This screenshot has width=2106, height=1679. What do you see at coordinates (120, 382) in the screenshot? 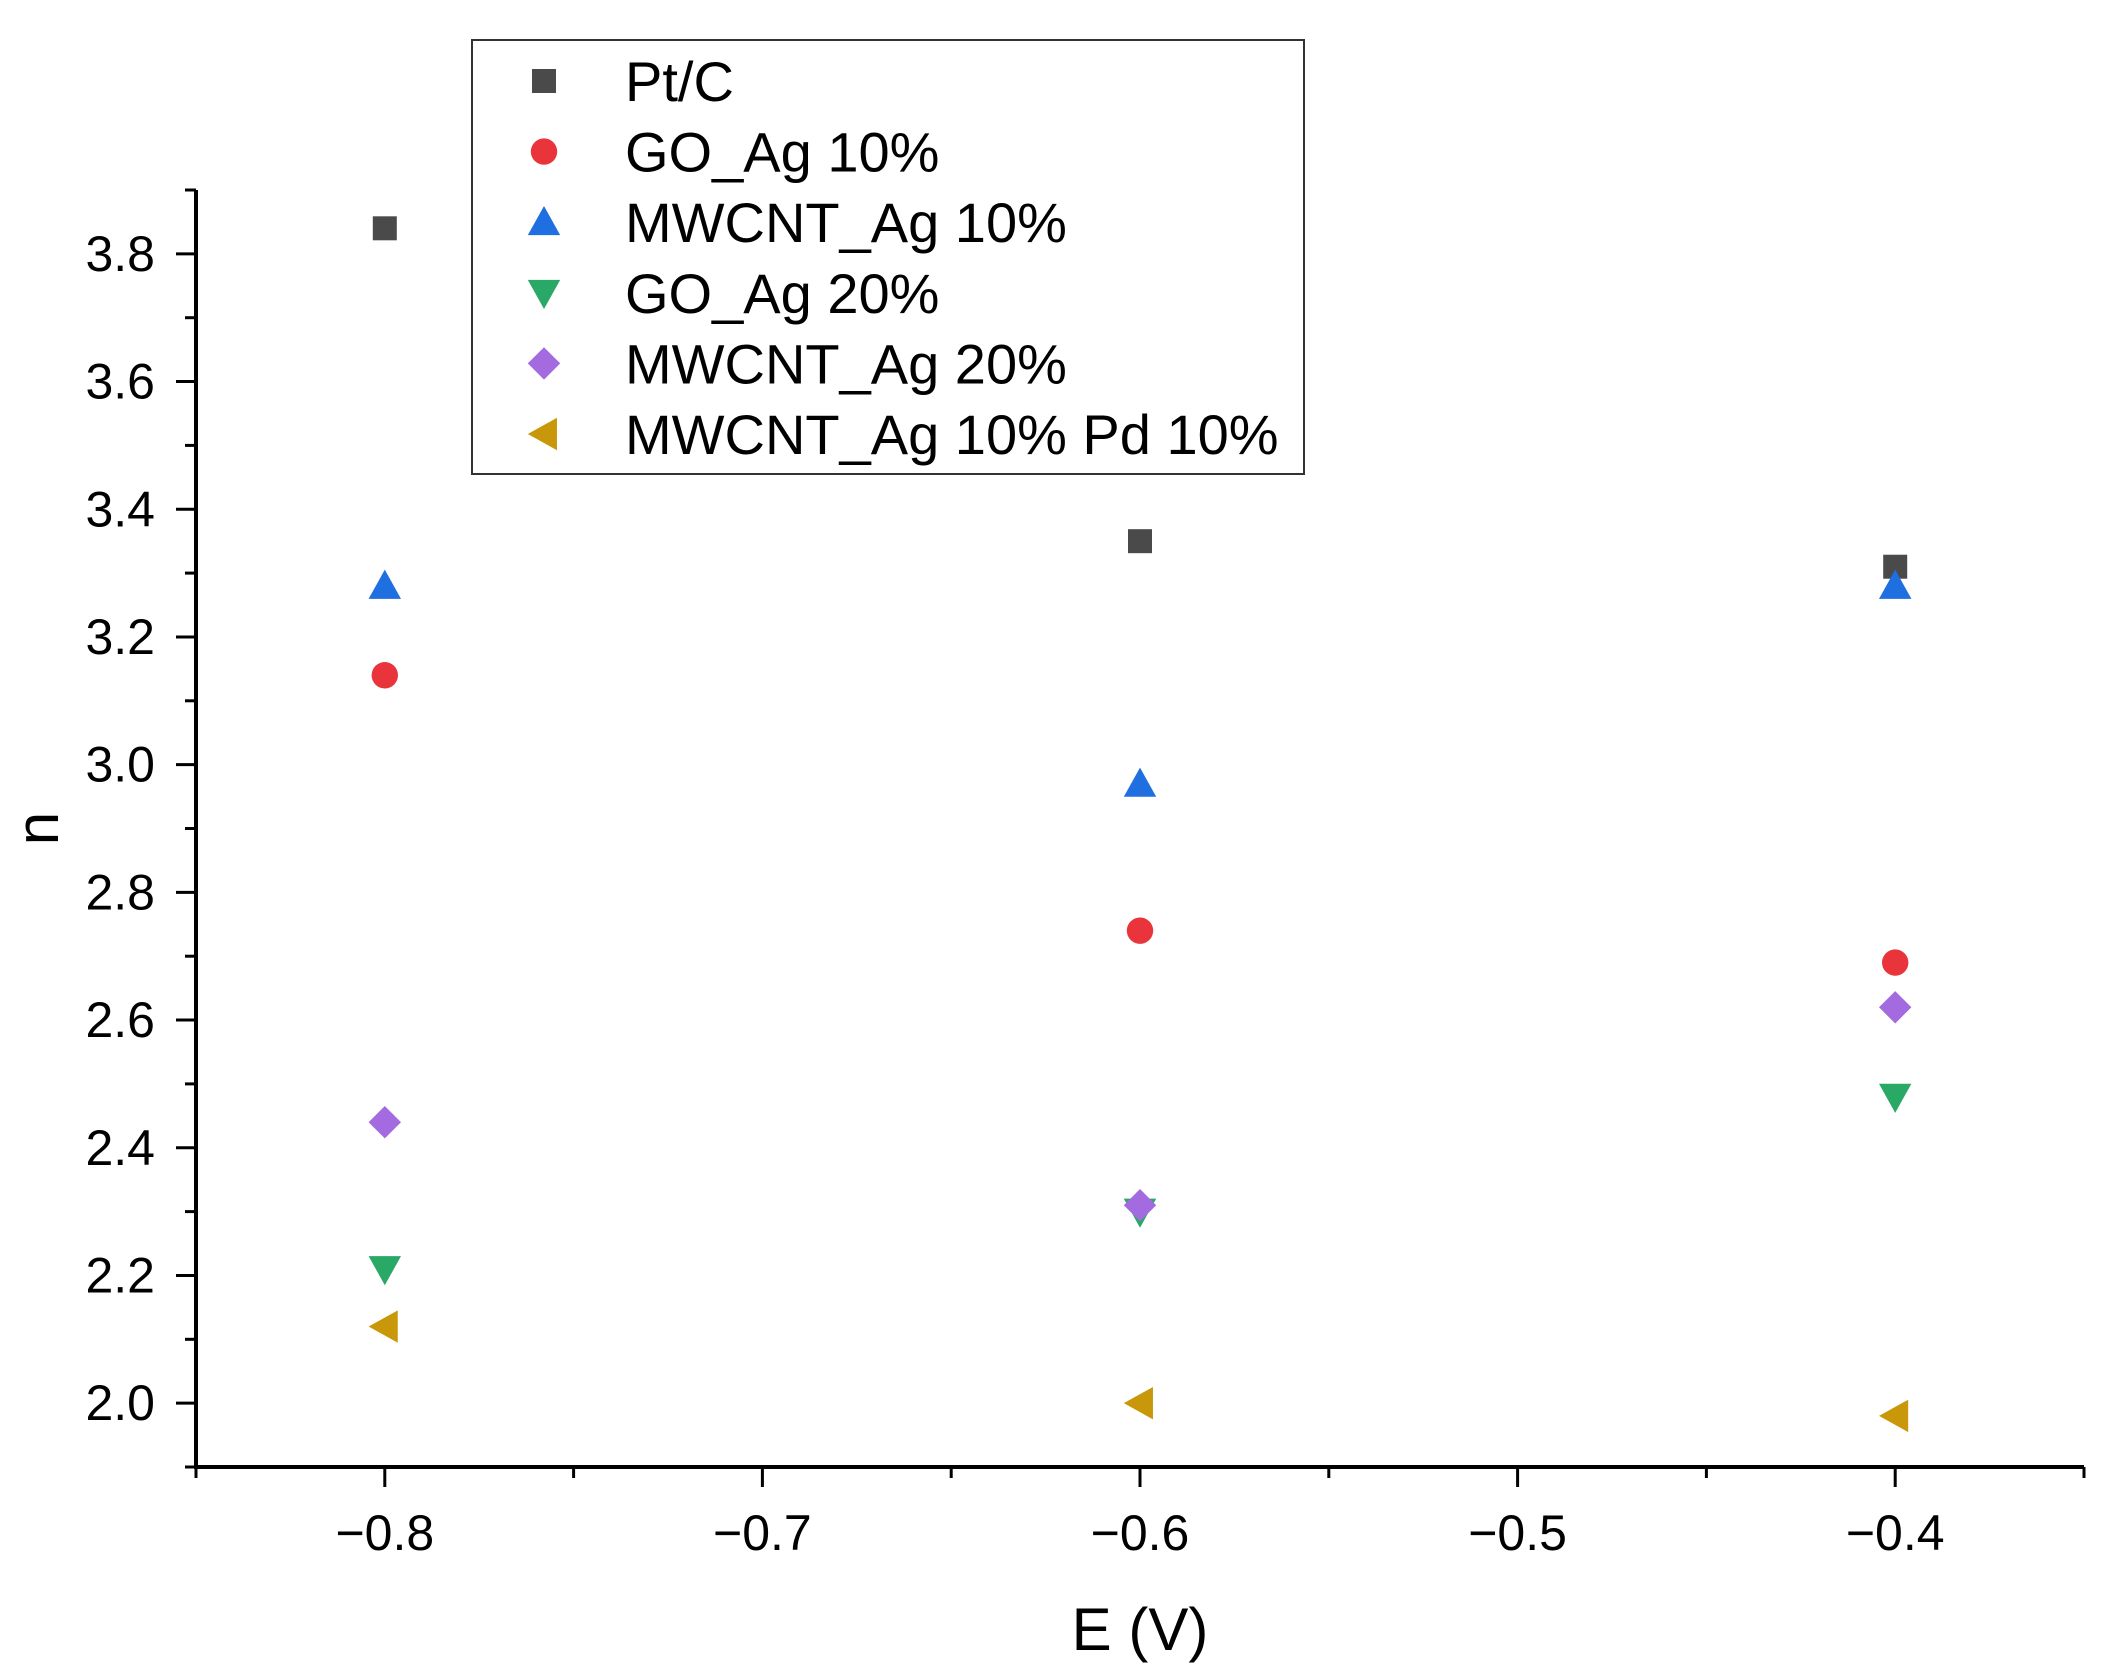
I see `y-tick-label: 3.6` at bounding box center [120, 382].